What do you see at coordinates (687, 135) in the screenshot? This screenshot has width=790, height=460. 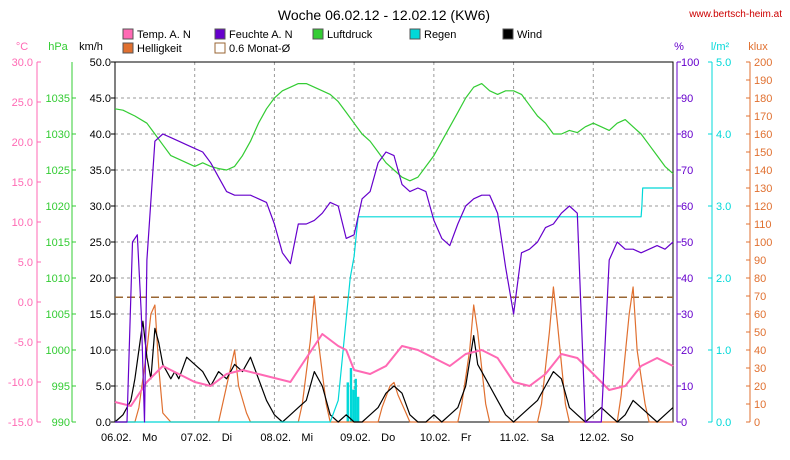 I see `tick-label-hum: 80` at bounding box center [687, 135].